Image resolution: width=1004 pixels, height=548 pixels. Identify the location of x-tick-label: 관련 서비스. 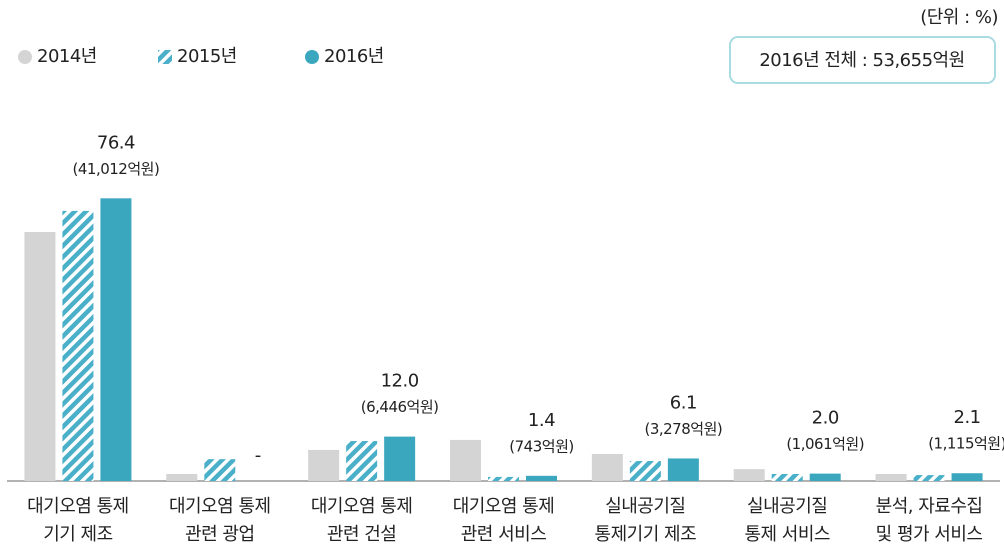
(504, 534).